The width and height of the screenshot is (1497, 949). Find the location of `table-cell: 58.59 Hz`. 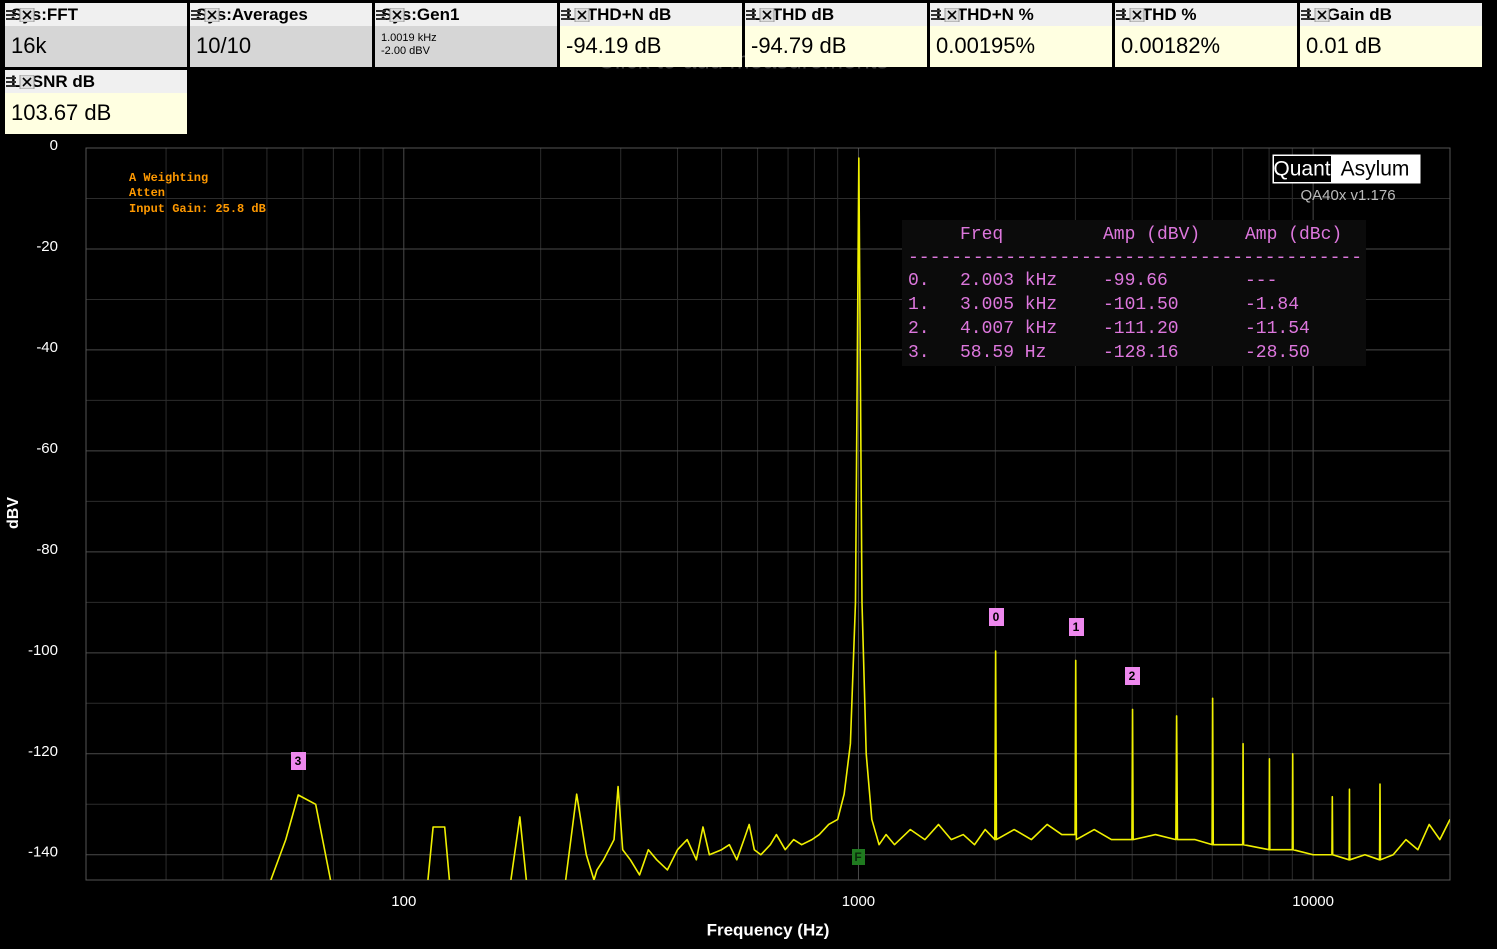

table-cell: 58.59 Hz is located at coordinates (1003, 353).